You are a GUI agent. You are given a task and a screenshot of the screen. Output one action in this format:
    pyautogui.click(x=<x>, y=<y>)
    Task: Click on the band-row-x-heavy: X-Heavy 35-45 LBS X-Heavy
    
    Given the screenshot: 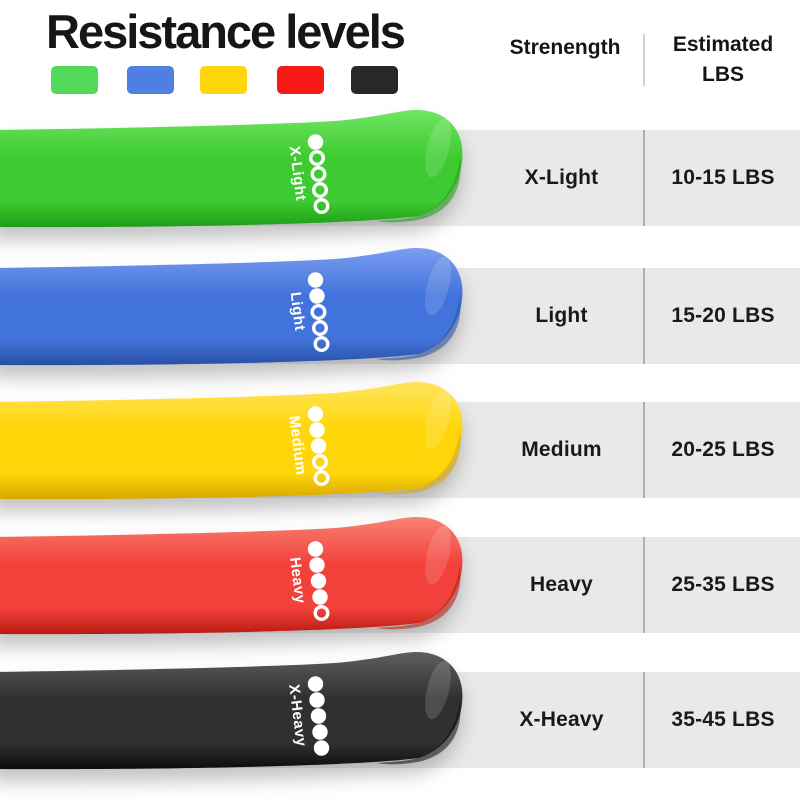 What is the action you would take?
    pyautogui.click(x=400, y=710)
    